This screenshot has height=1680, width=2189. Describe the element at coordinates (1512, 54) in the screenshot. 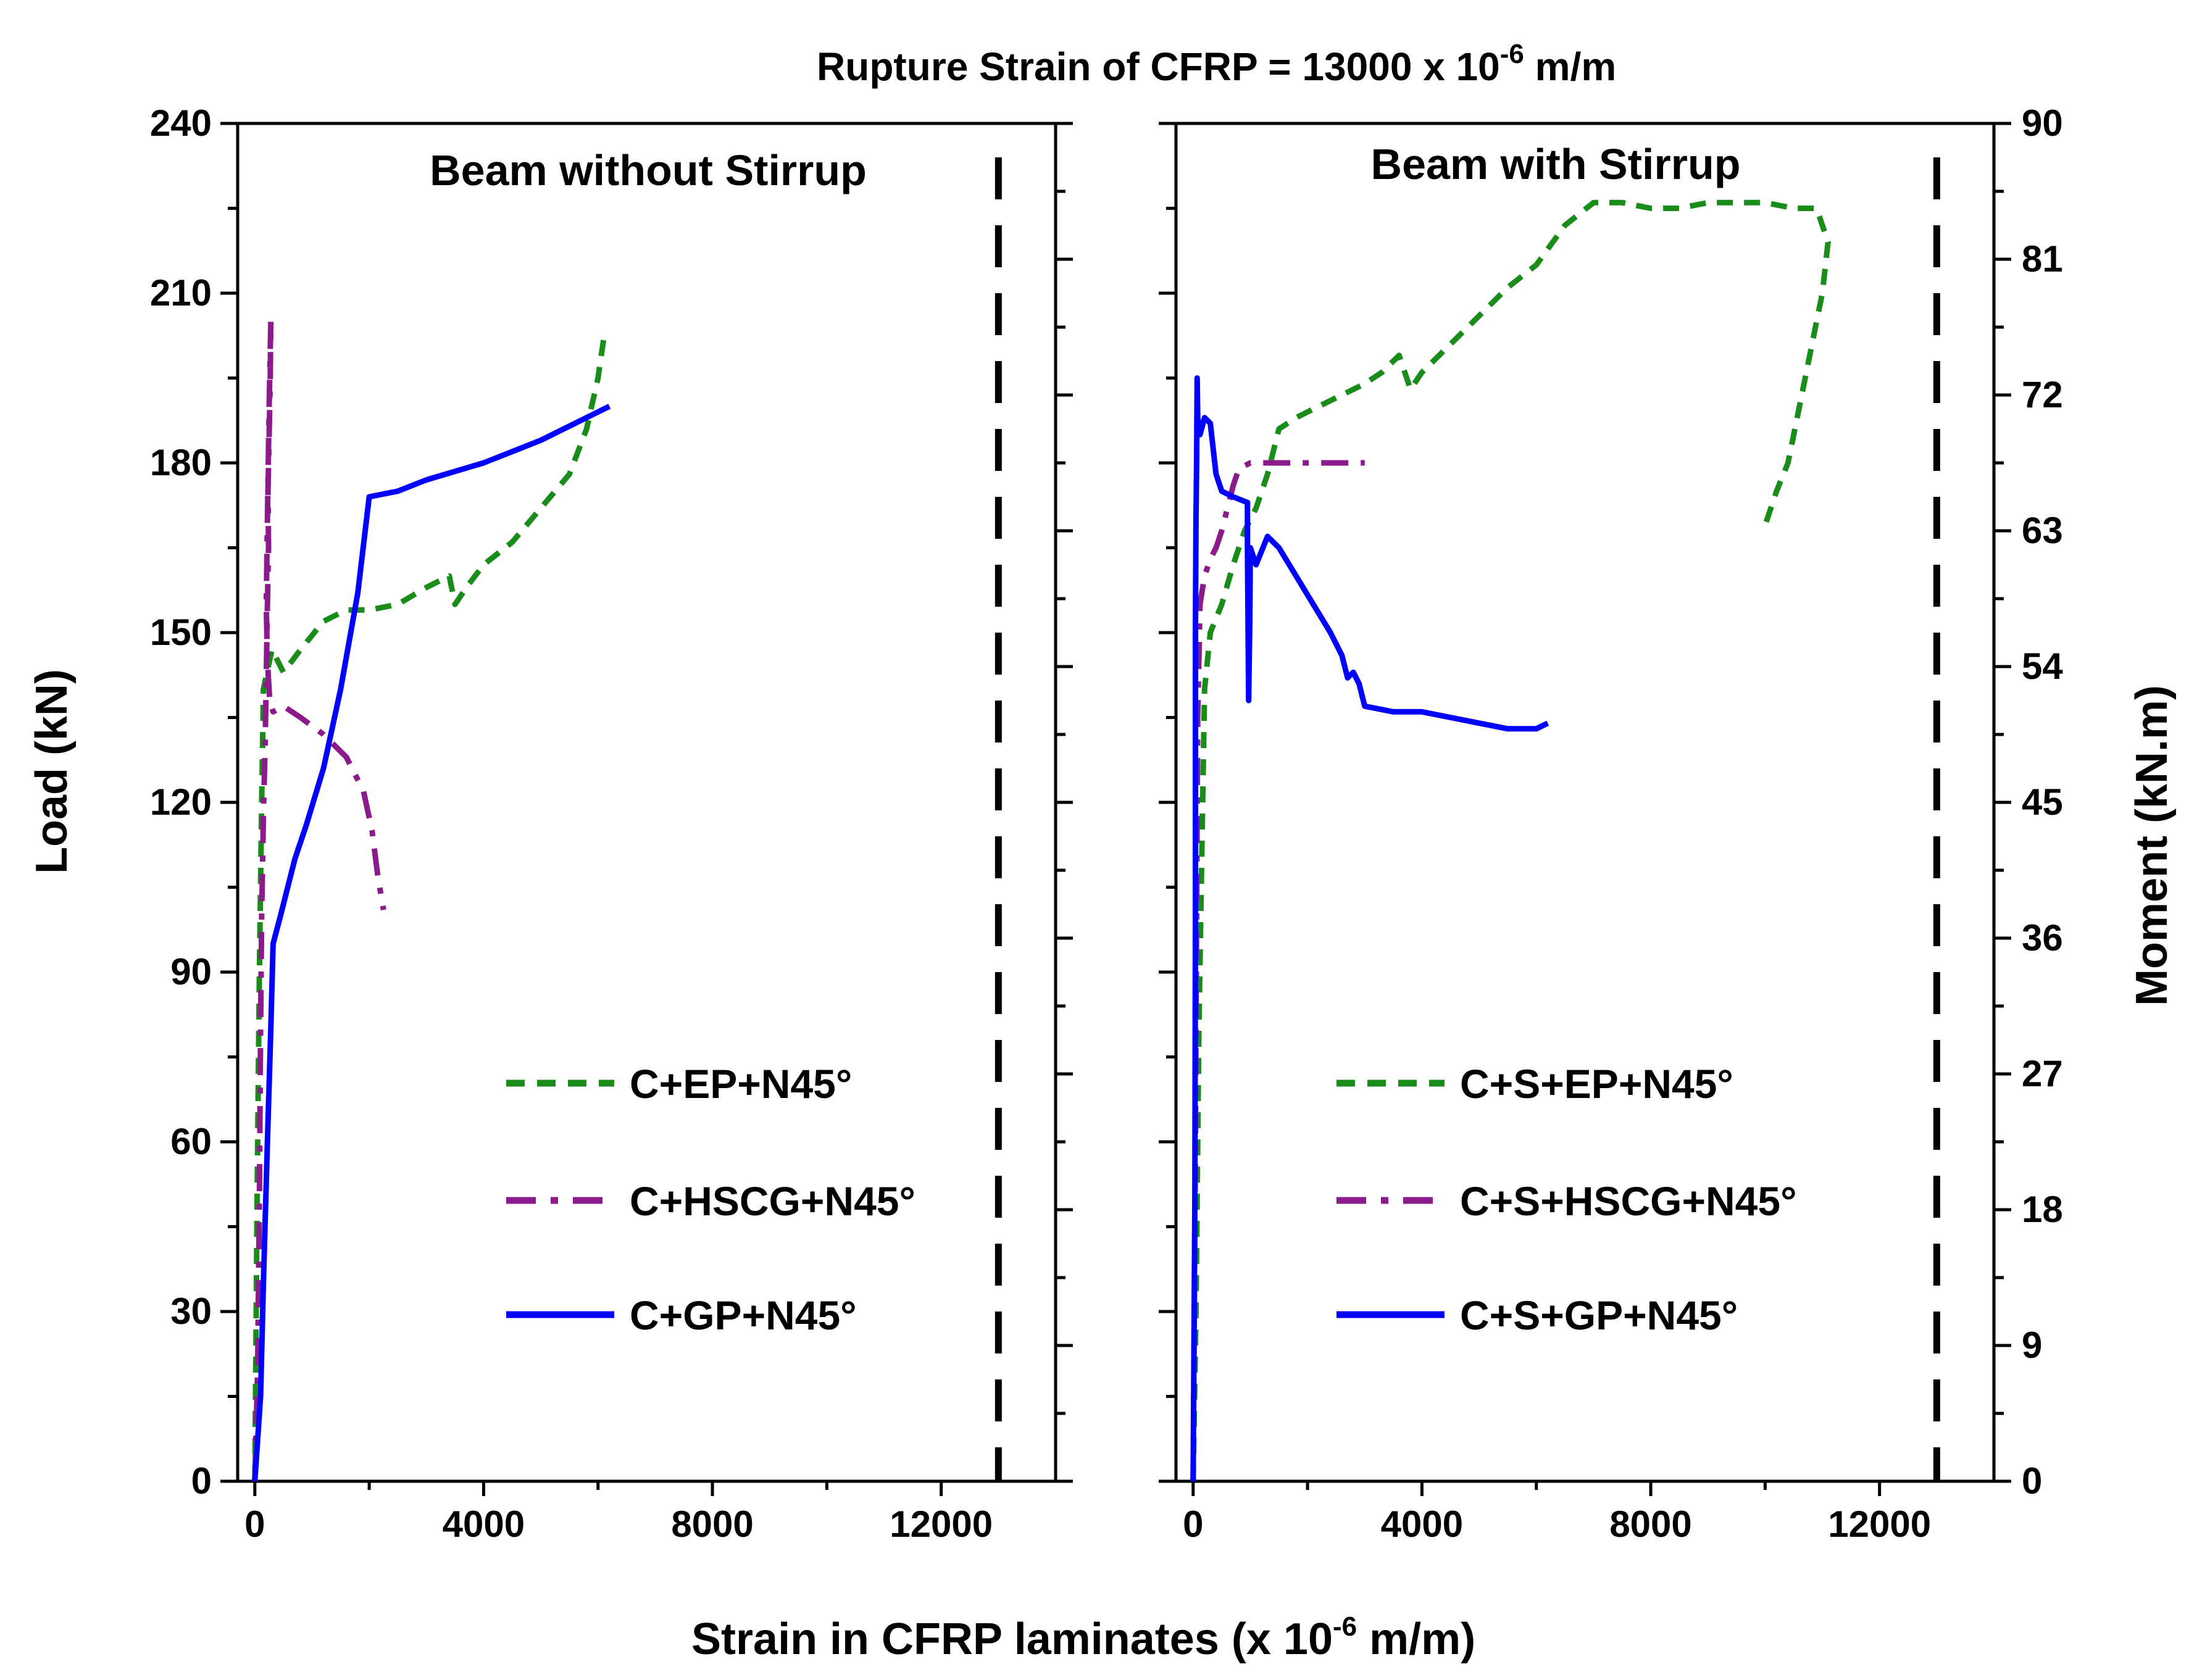

I see `chart-title-sup: -6` at that location.